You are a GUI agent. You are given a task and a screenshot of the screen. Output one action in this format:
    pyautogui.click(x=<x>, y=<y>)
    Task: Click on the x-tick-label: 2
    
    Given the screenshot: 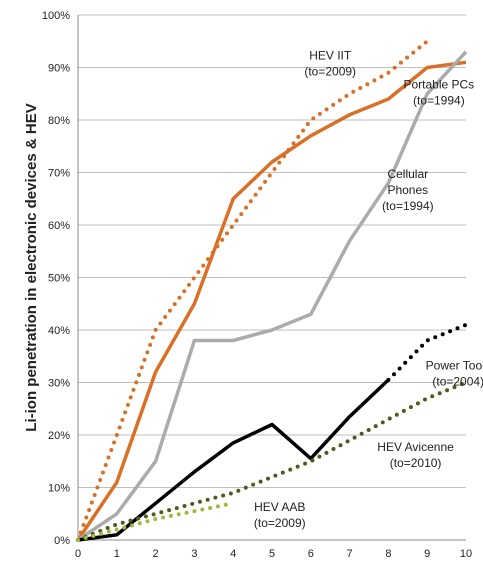 What is the action you would take?
    pyautogui.click(x=156, y=554)
    